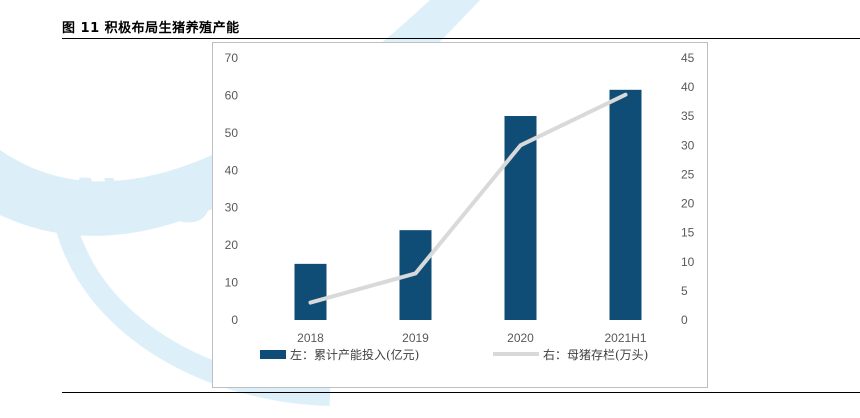 The image size is (860, 418). What do you see at coordinates (234, 320) in the screenshot?
I see `left-axis-tick-label: 0` at bounding box center [234, 320].